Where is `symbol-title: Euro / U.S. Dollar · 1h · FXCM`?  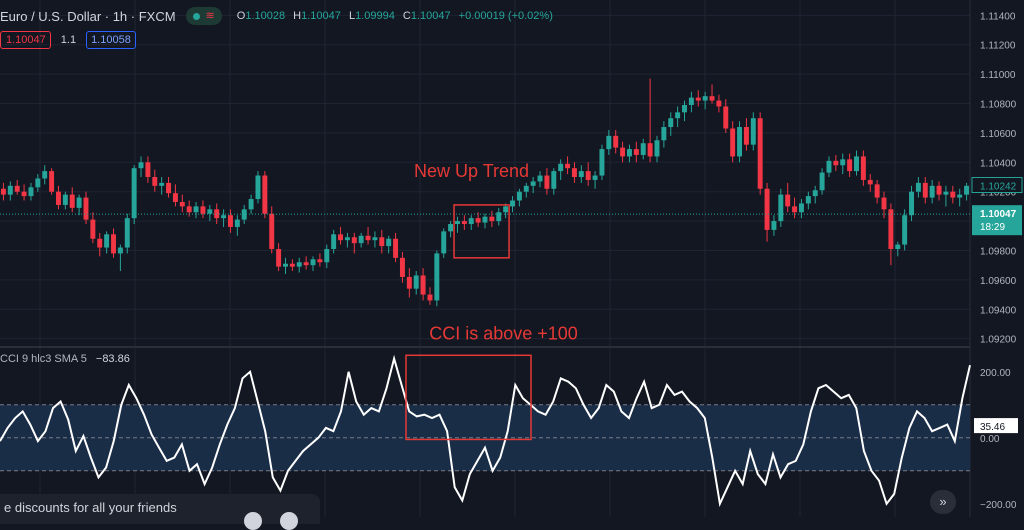 symbol-title: Euro / U.S. Dollar · 1h · FXCM is located at coordinates (88, 16).